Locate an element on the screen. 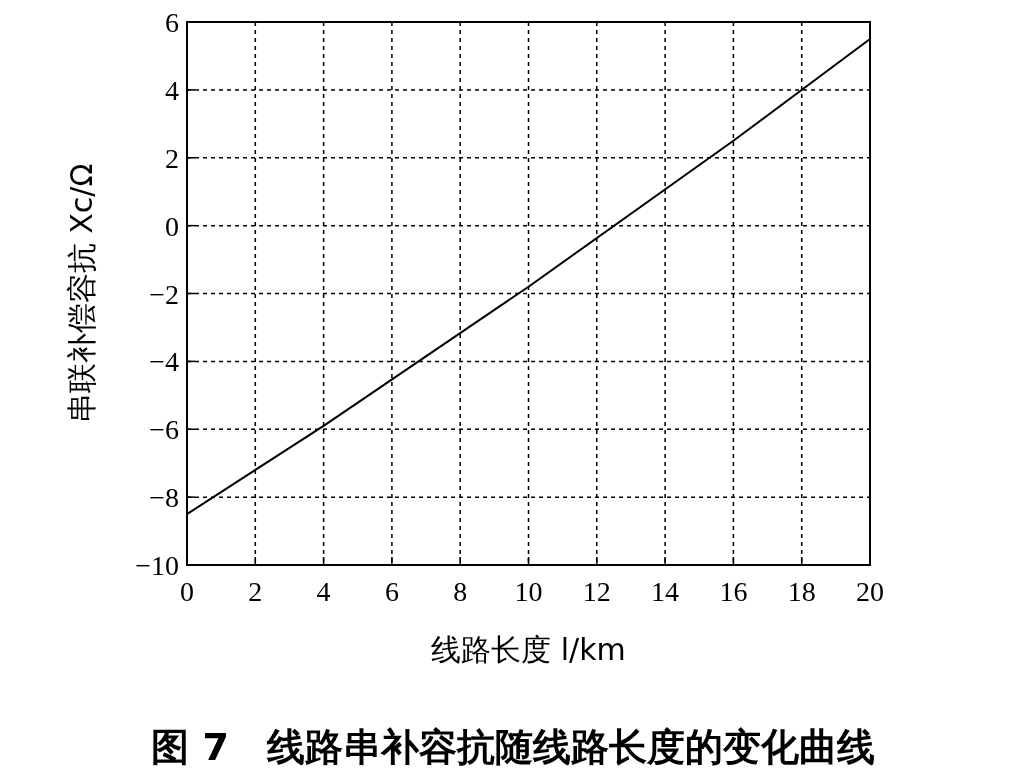 The height and width of the screenshot is (784, 1026). x-tick-label: 16 is located at coordinates (733, 591).